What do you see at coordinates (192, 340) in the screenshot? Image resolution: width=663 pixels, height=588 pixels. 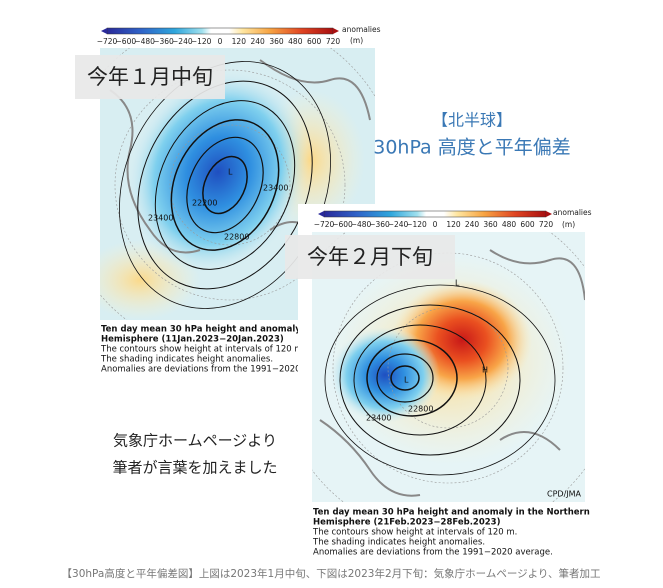 I see `caption-line: Hemisphere (11Jan.2023−20Jan.2023)` at bounding box center [192, 340].